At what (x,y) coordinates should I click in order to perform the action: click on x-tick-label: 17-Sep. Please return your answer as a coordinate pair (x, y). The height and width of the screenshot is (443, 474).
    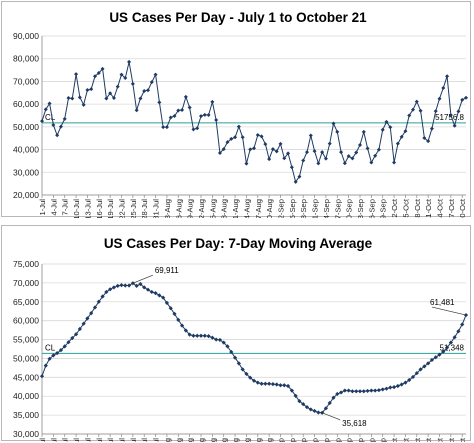
    Looking at the image, I should click on (337, 208).